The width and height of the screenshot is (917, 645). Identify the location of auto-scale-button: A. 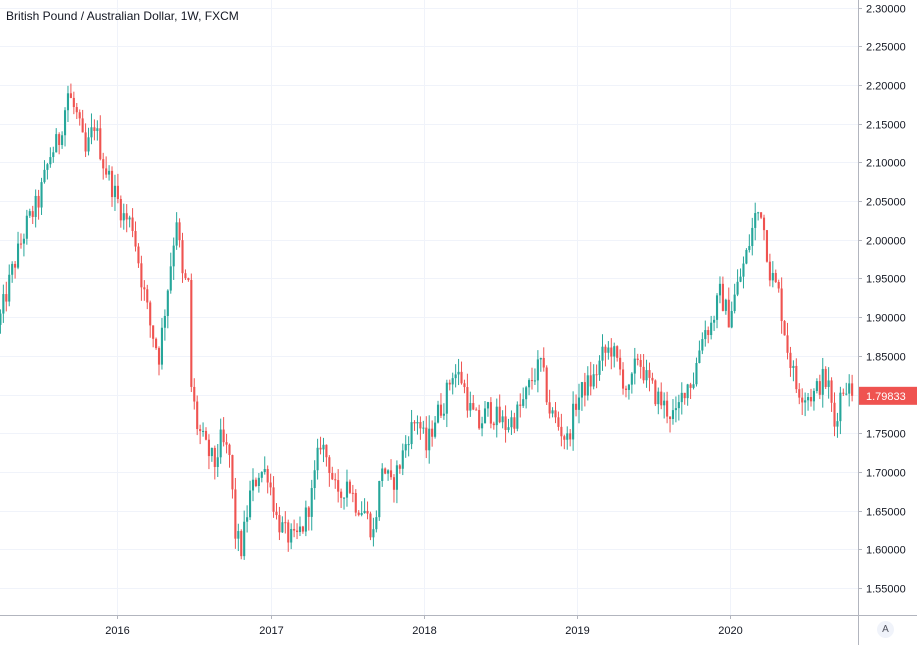
(885, 629).